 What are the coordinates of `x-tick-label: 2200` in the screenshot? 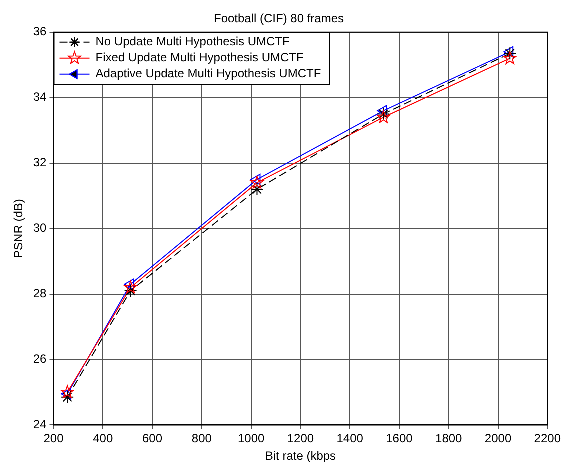 It's located at (548, 439).